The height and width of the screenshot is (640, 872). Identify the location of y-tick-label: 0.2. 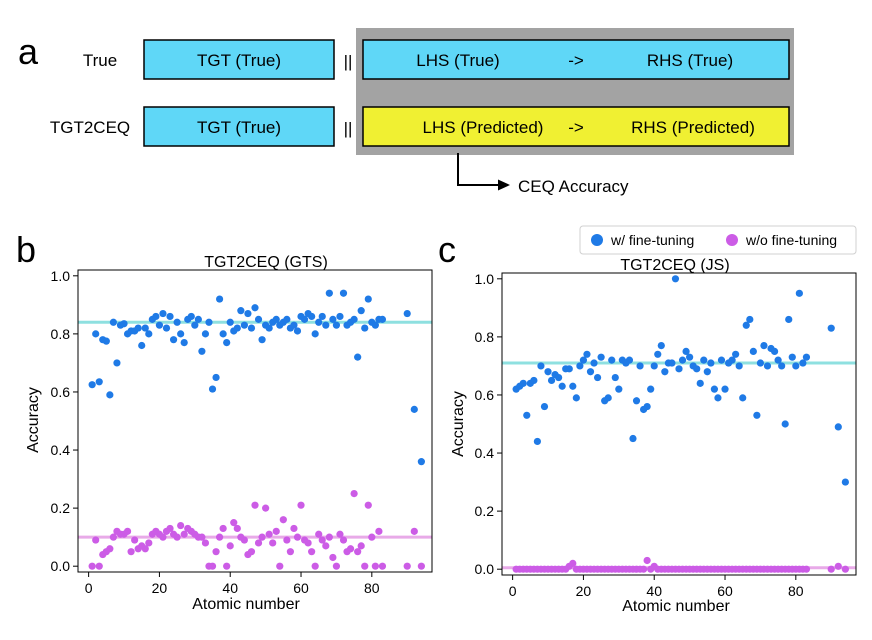
(61, 508).